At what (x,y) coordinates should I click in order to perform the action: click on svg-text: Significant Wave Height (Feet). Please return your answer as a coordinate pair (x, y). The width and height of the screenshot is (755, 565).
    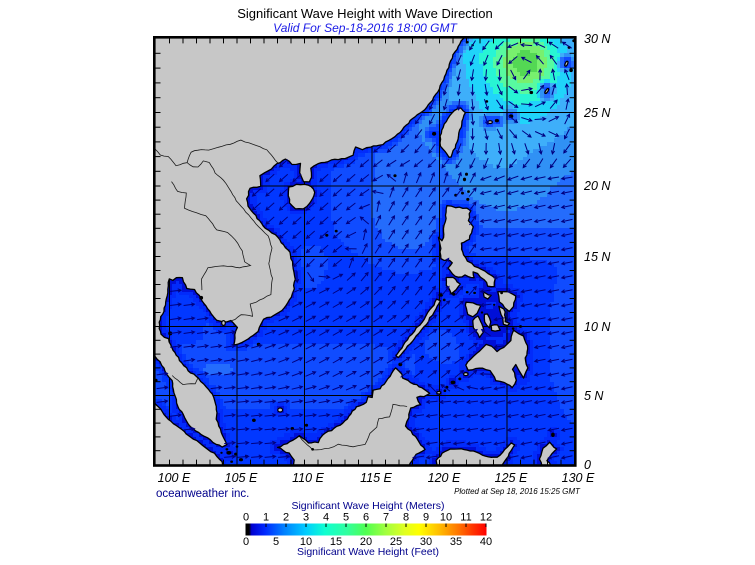
    Looking at the image, I should click on (368, 552).